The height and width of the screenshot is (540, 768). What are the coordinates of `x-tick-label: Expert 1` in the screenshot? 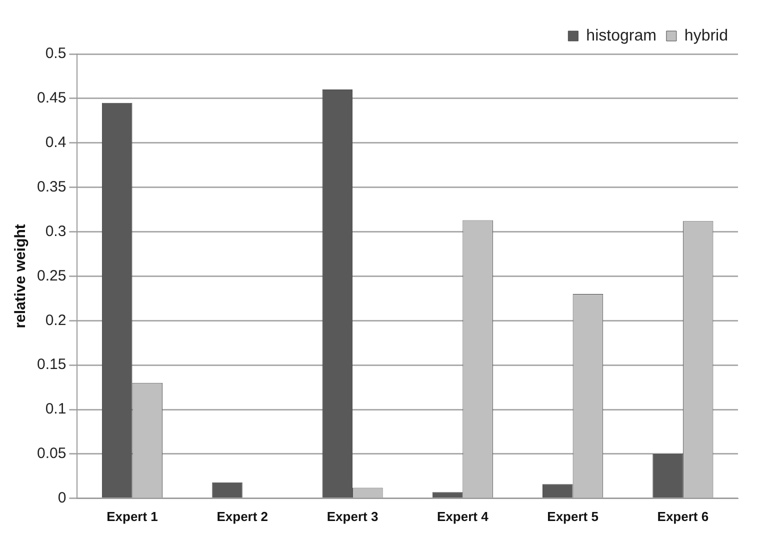 It's located at (132, 516).